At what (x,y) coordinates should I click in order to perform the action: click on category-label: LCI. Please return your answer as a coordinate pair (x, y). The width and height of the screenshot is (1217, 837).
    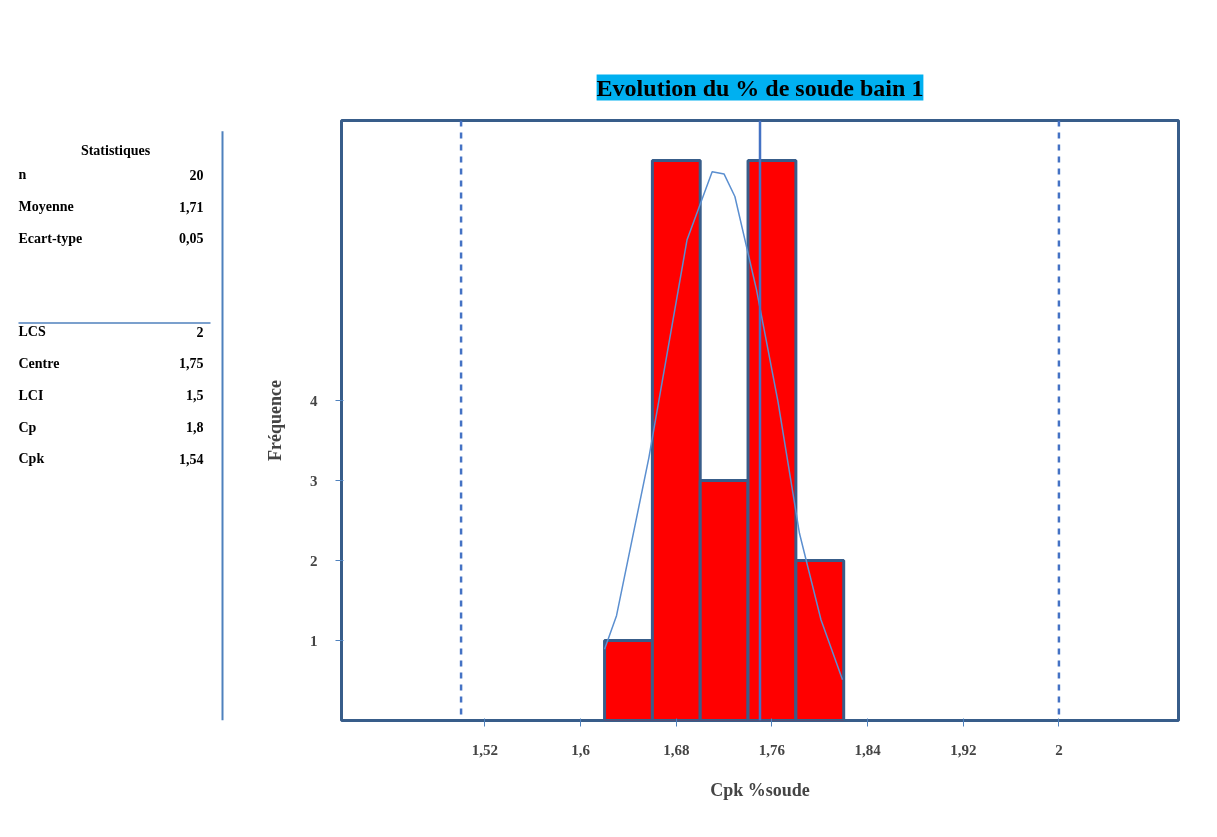
    Looking at the image, I should click on (31, 395).